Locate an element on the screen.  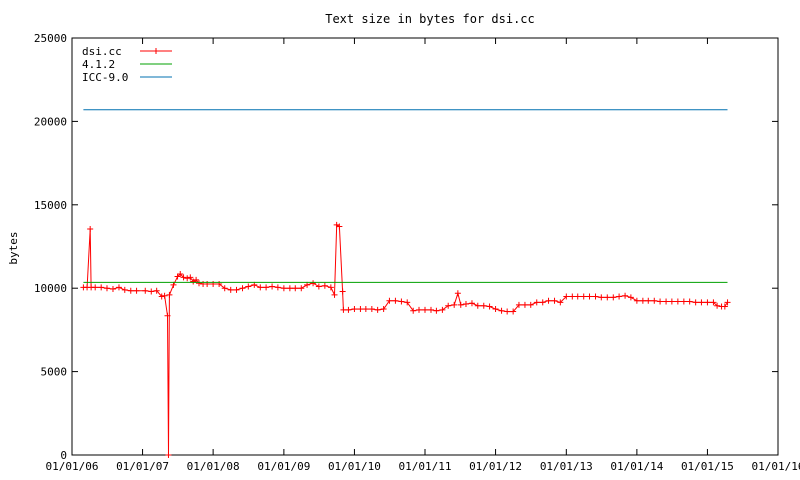
x-tick-label: 01/01/16 is located at coordinates (776, 466).